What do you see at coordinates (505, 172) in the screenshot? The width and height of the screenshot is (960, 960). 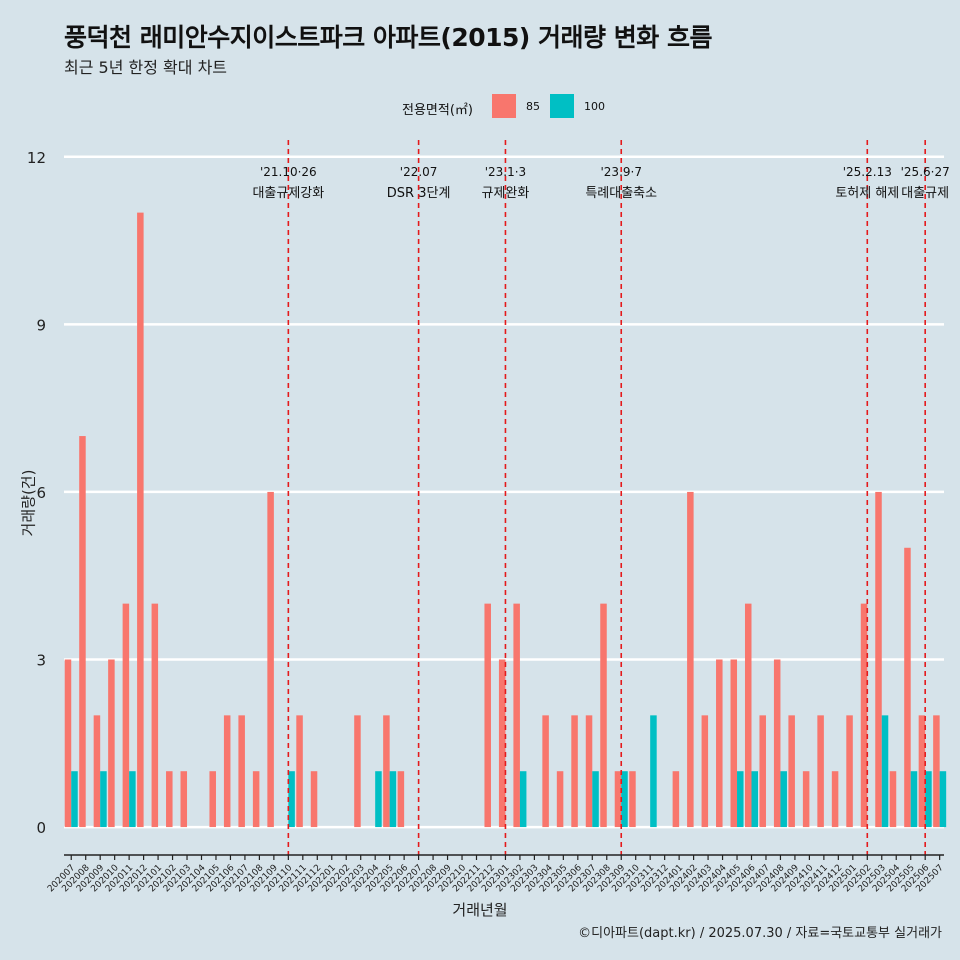 I see `event-date: '23.1·3` at bounding box center [505, 172].